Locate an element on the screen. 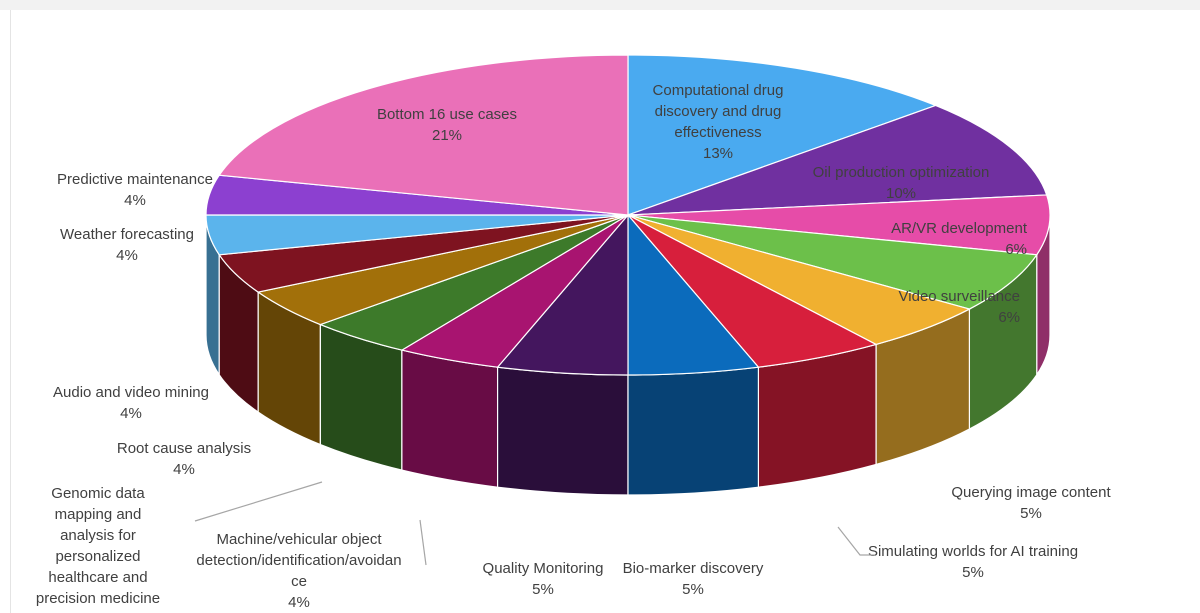 The height and width of the screenshot is (613, 1200). slice-name-7: Quality Monitoring is located at coordinates (543, 568).